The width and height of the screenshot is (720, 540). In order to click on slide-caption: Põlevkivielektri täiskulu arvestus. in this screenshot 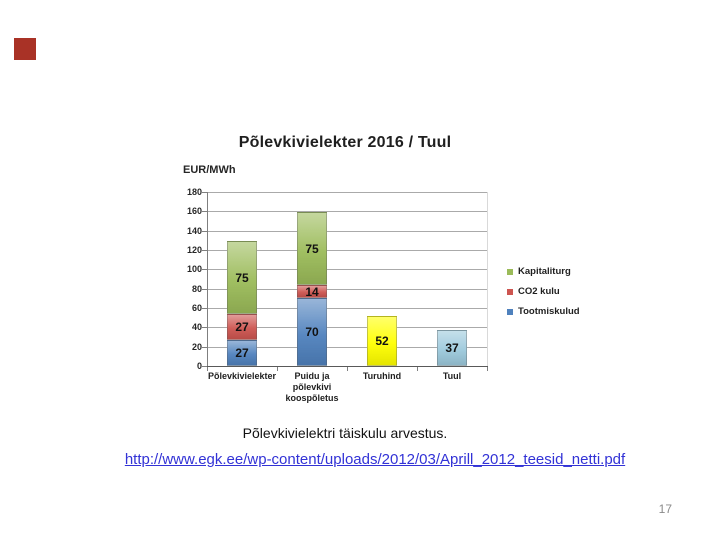, I will do `click(345, 433)`.